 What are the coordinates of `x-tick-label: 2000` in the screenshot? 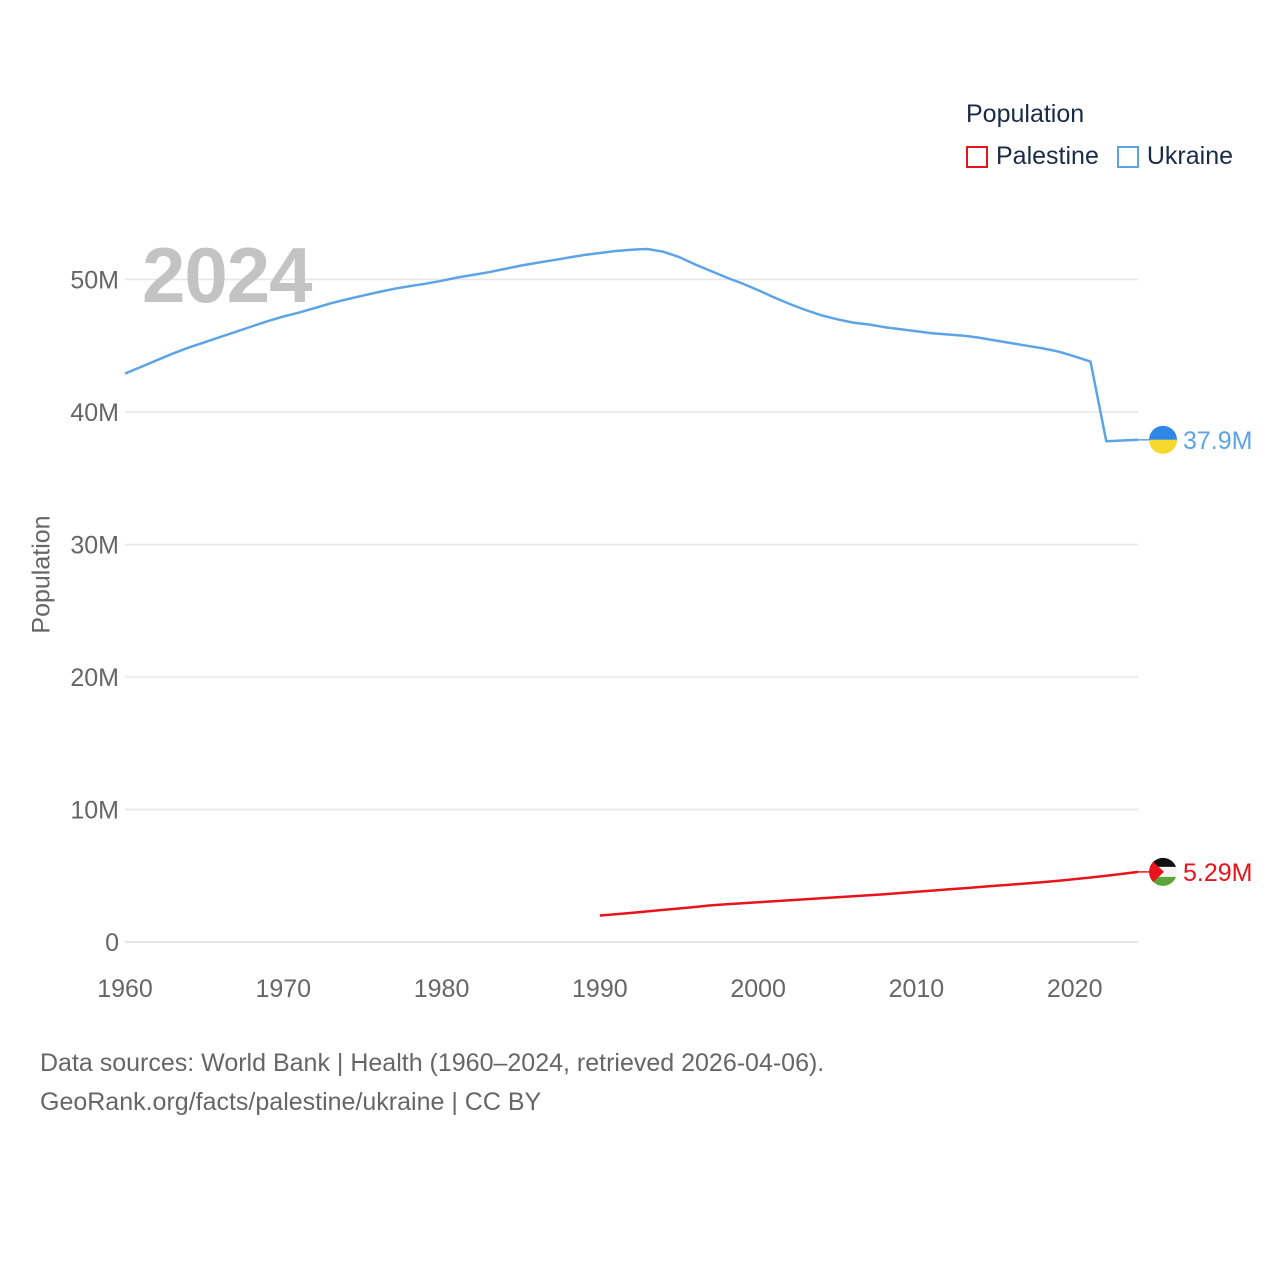 It's located at (758, 989).